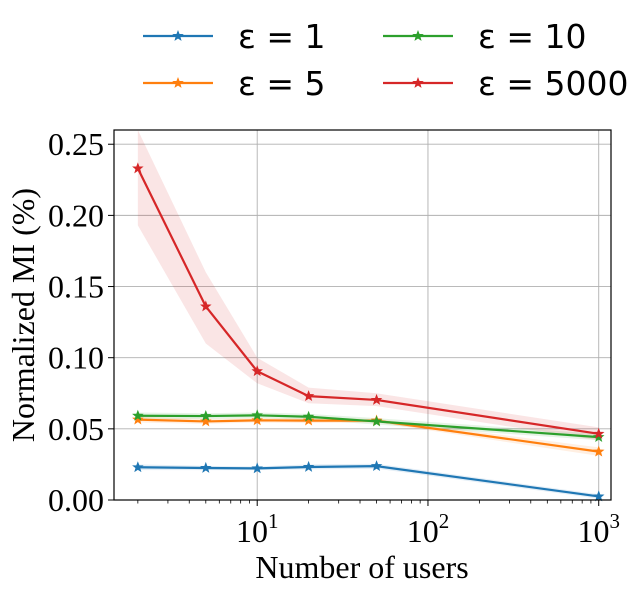  I want to click on legend-marker-eps10, so click(418, 35).